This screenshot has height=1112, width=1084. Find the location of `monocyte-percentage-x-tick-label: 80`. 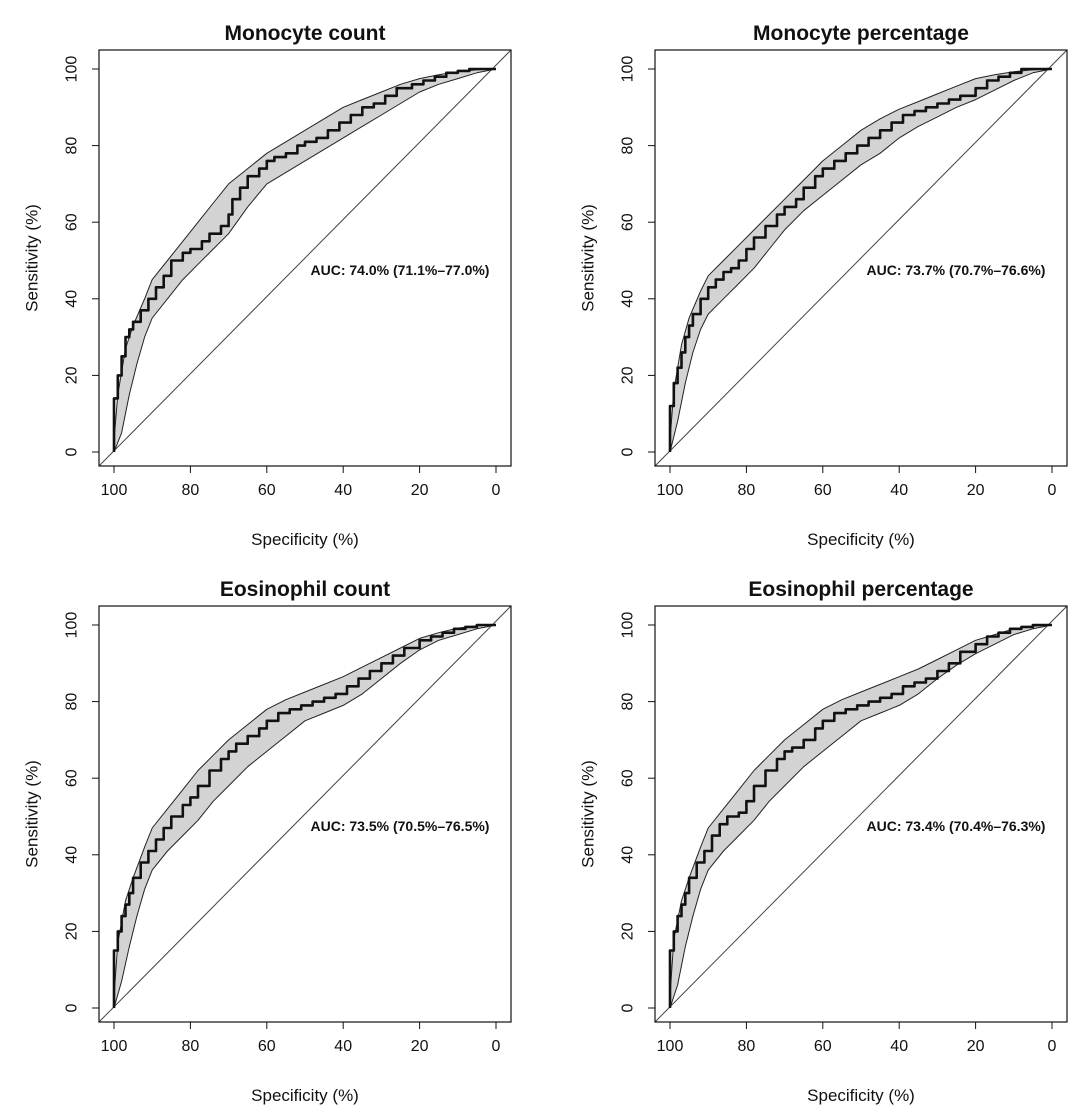

monocyte-percentage-x-tick-label: 80 is located at coordinates (747, 490).